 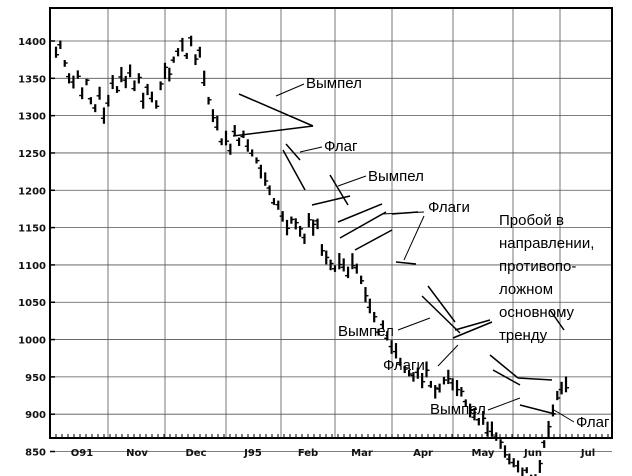 I want to click on x-tick-label: Jul, so click(x=587, y=453).